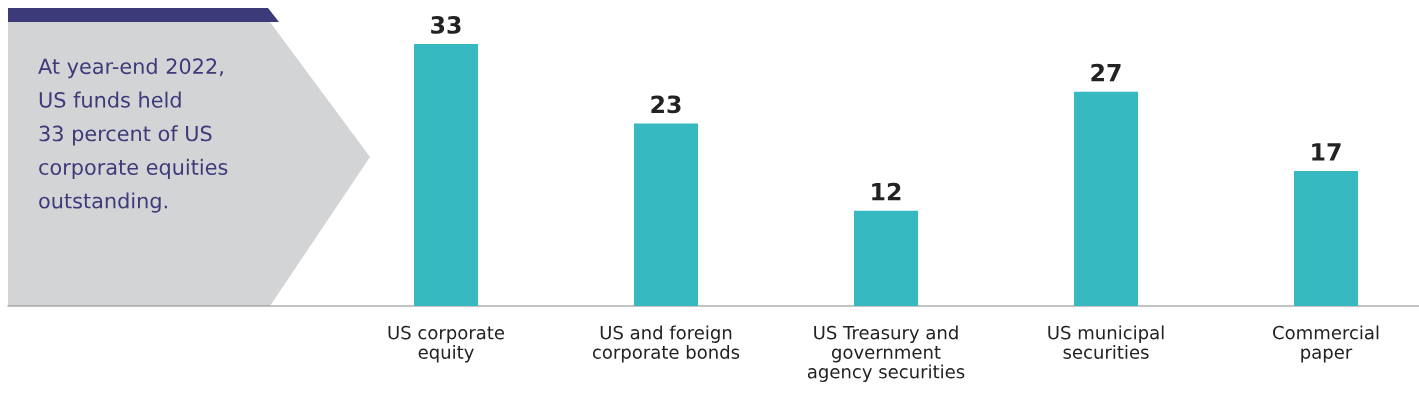  I want to click on data-label: 27, so click(1106, 72).